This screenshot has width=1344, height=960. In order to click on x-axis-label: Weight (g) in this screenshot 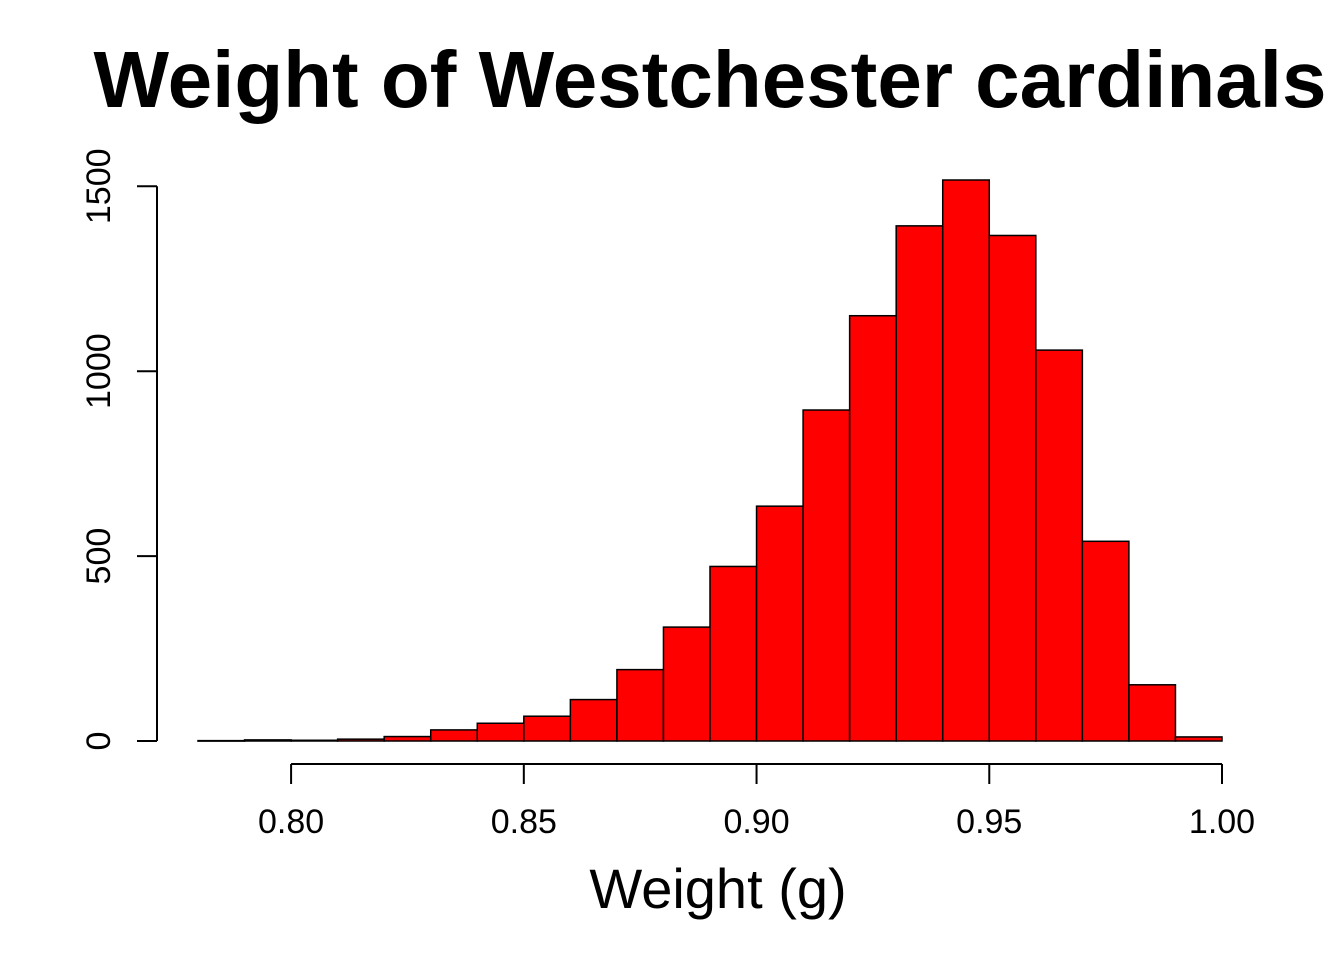, I will do `click(717, 888)`.